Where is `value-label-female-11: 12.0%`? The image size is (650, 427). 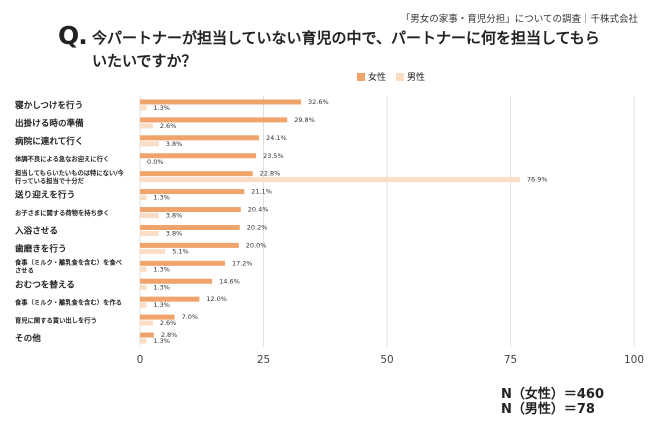
value-label-female-11: 12.0% is located at coordinates (216, 299).